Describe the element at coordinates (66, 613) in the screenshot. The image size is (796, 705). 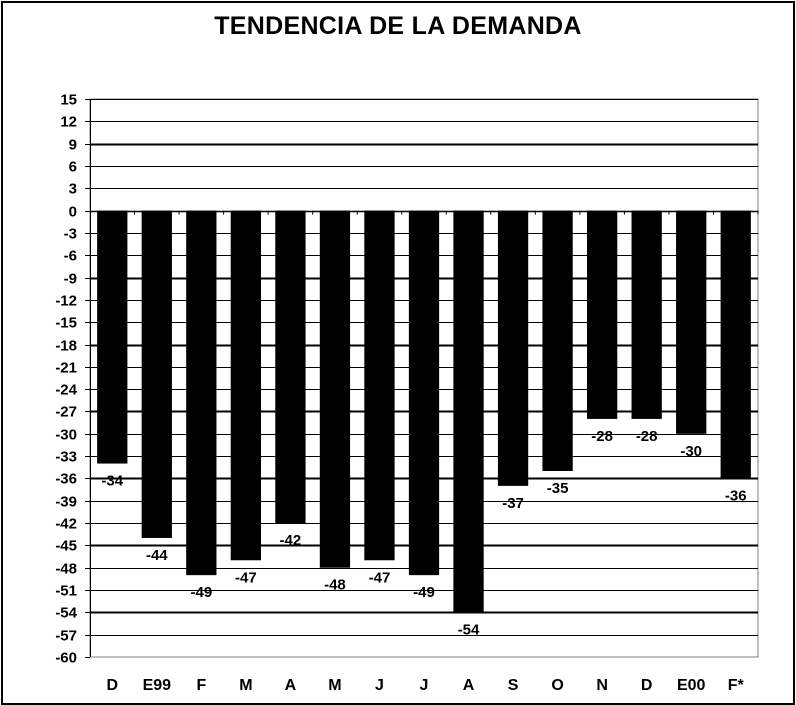
I see `y-tick-label: -54` at that location.